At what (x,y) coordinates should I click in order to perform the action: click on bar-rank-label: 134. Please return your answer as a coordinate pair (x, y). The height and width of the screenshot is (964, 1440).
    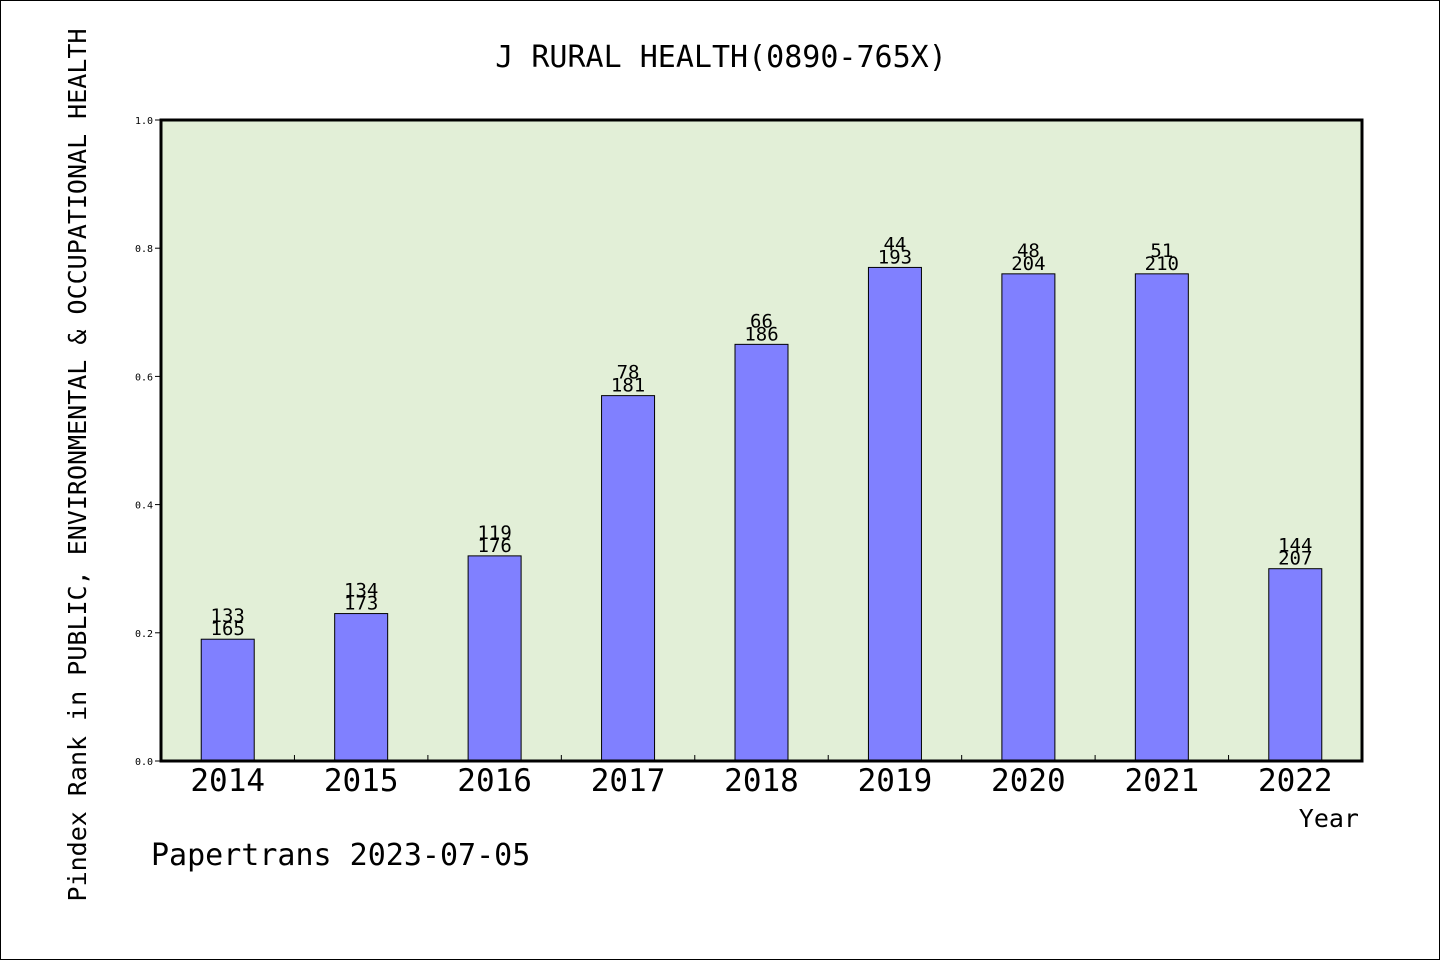
    Looking at the image, I should click on (361, 591).